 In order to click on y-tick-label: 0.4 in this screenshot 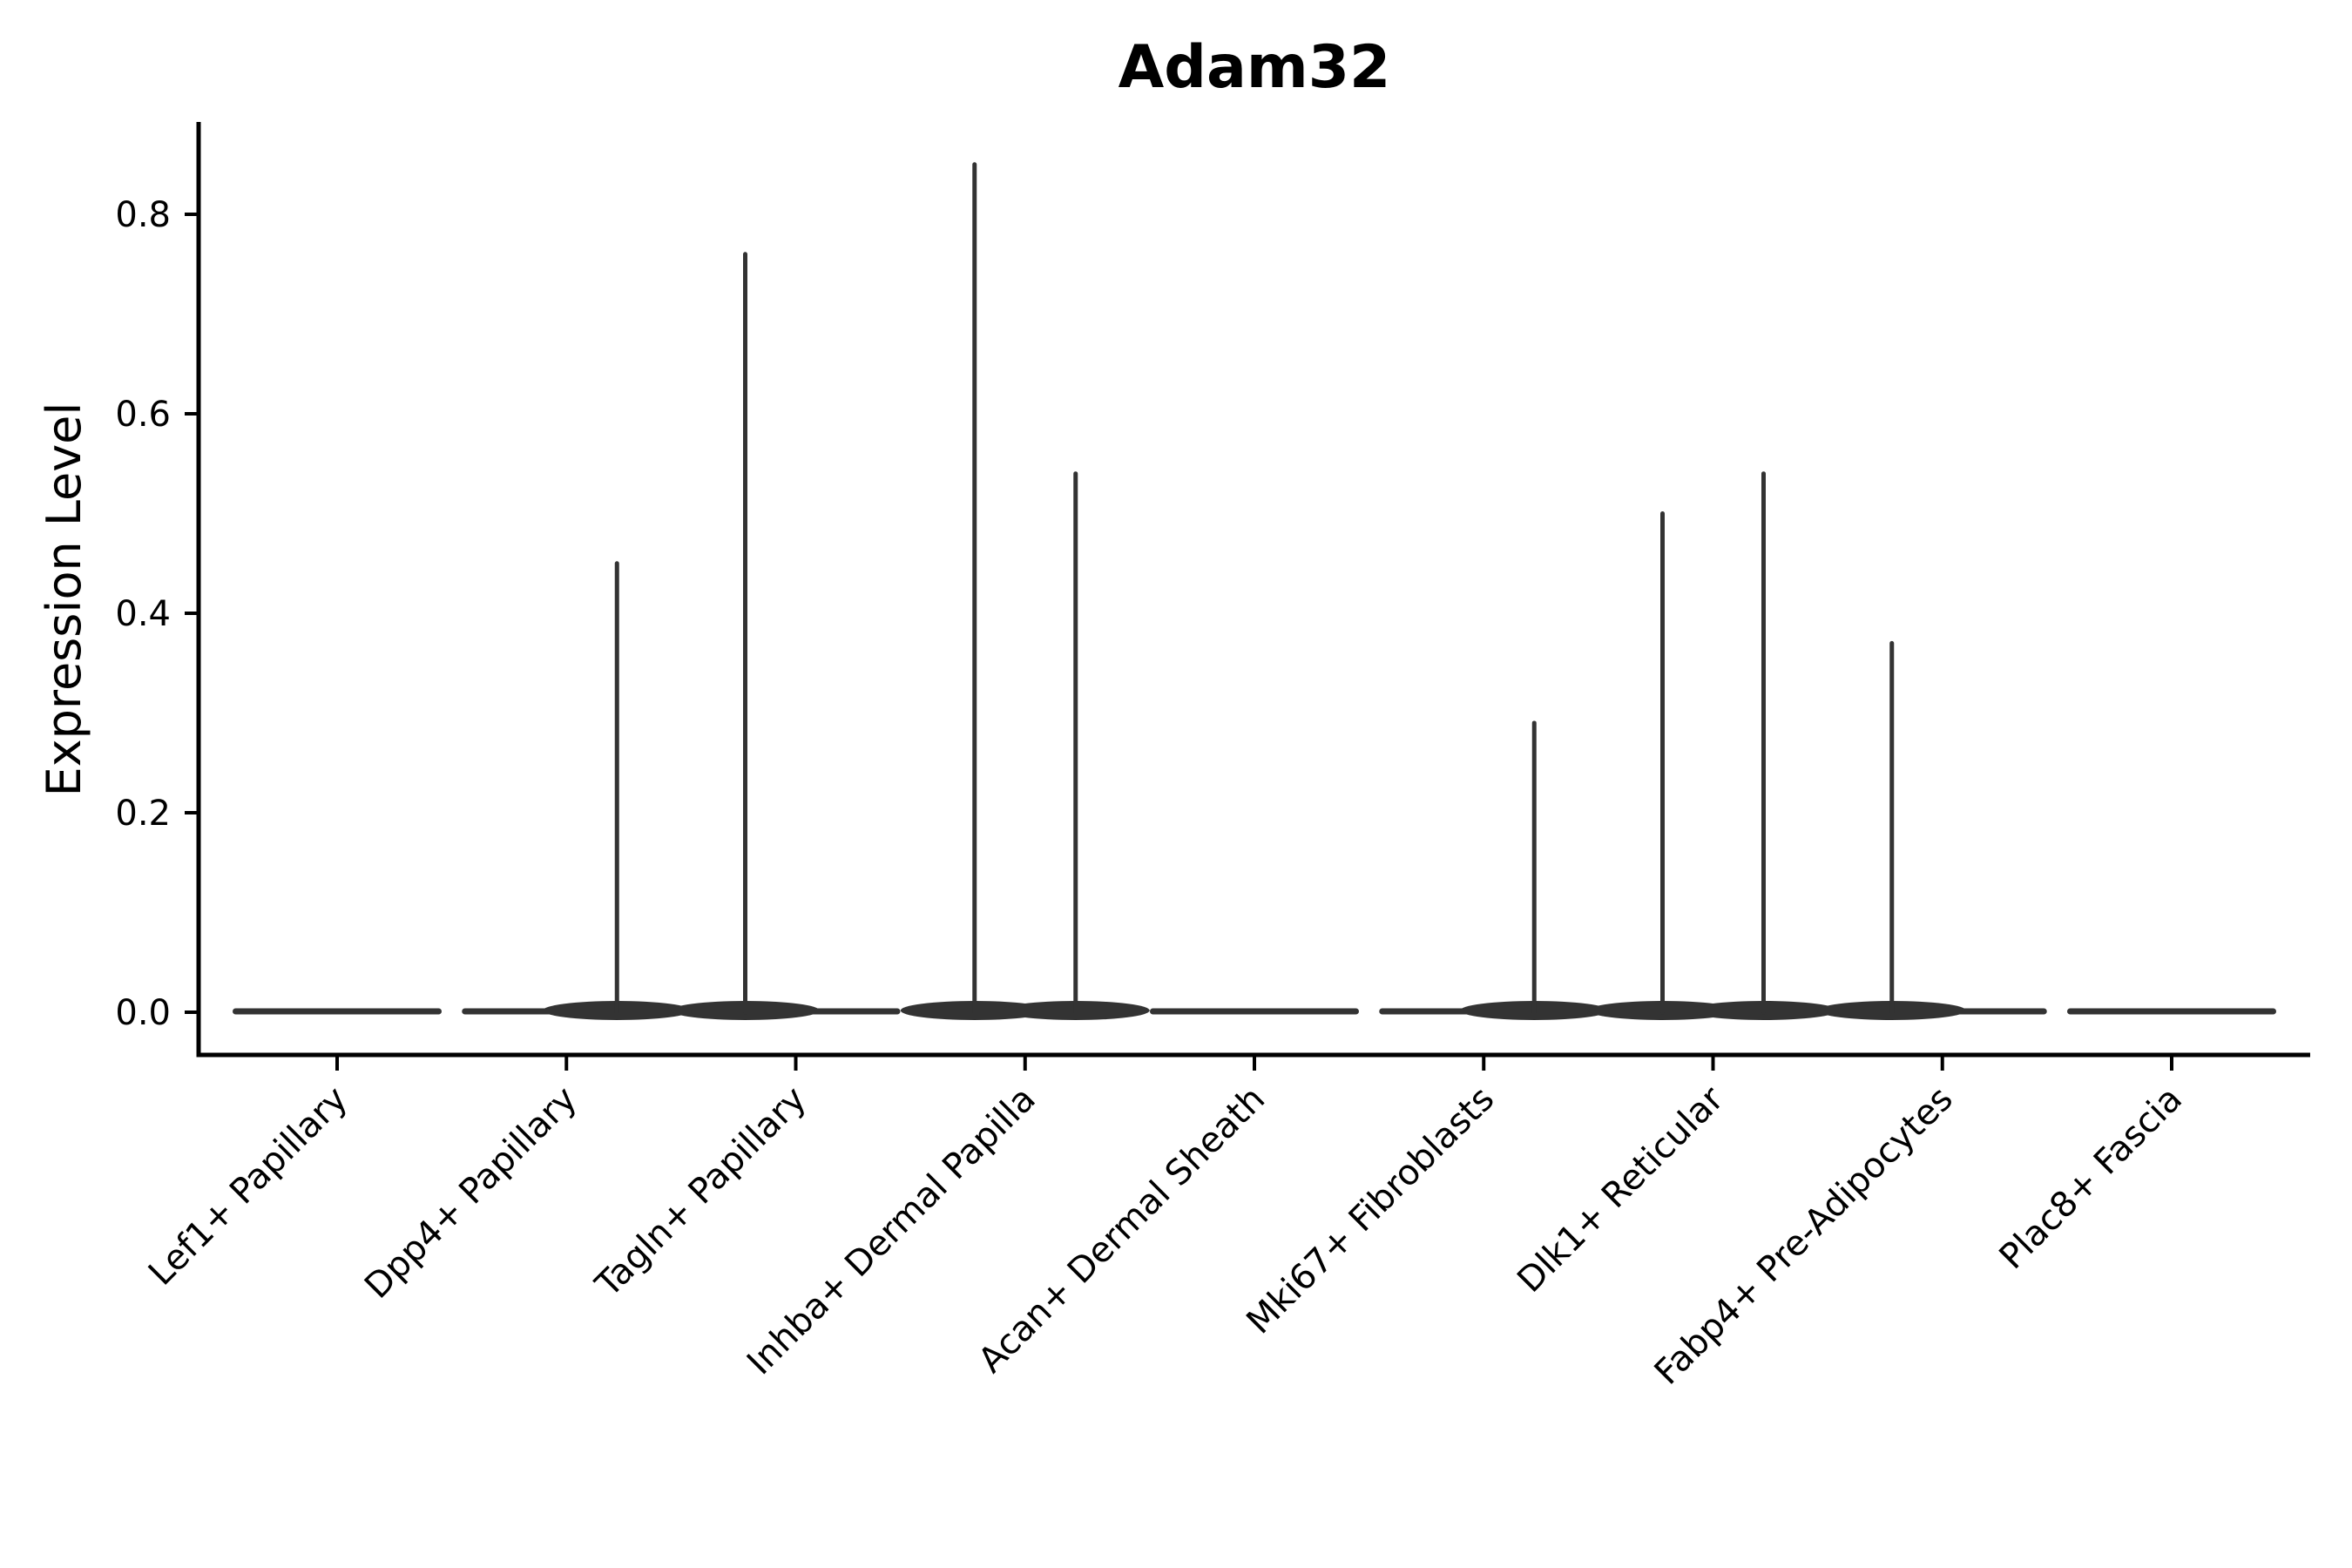, I will do `click(143, 614)`.